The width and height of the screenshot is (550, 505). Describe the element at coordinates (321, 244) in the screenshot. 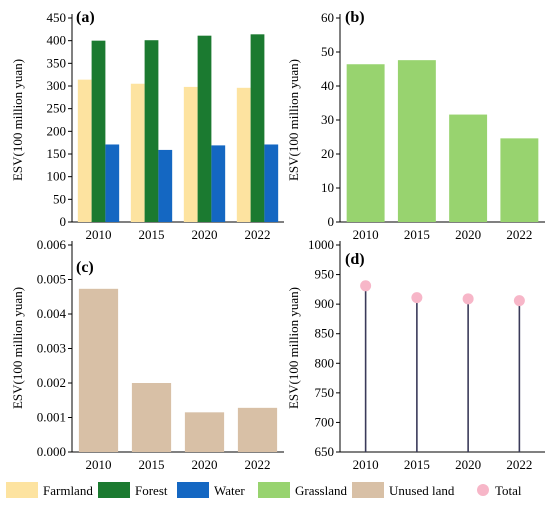

I see `y-tick-label: 1000` at that location.